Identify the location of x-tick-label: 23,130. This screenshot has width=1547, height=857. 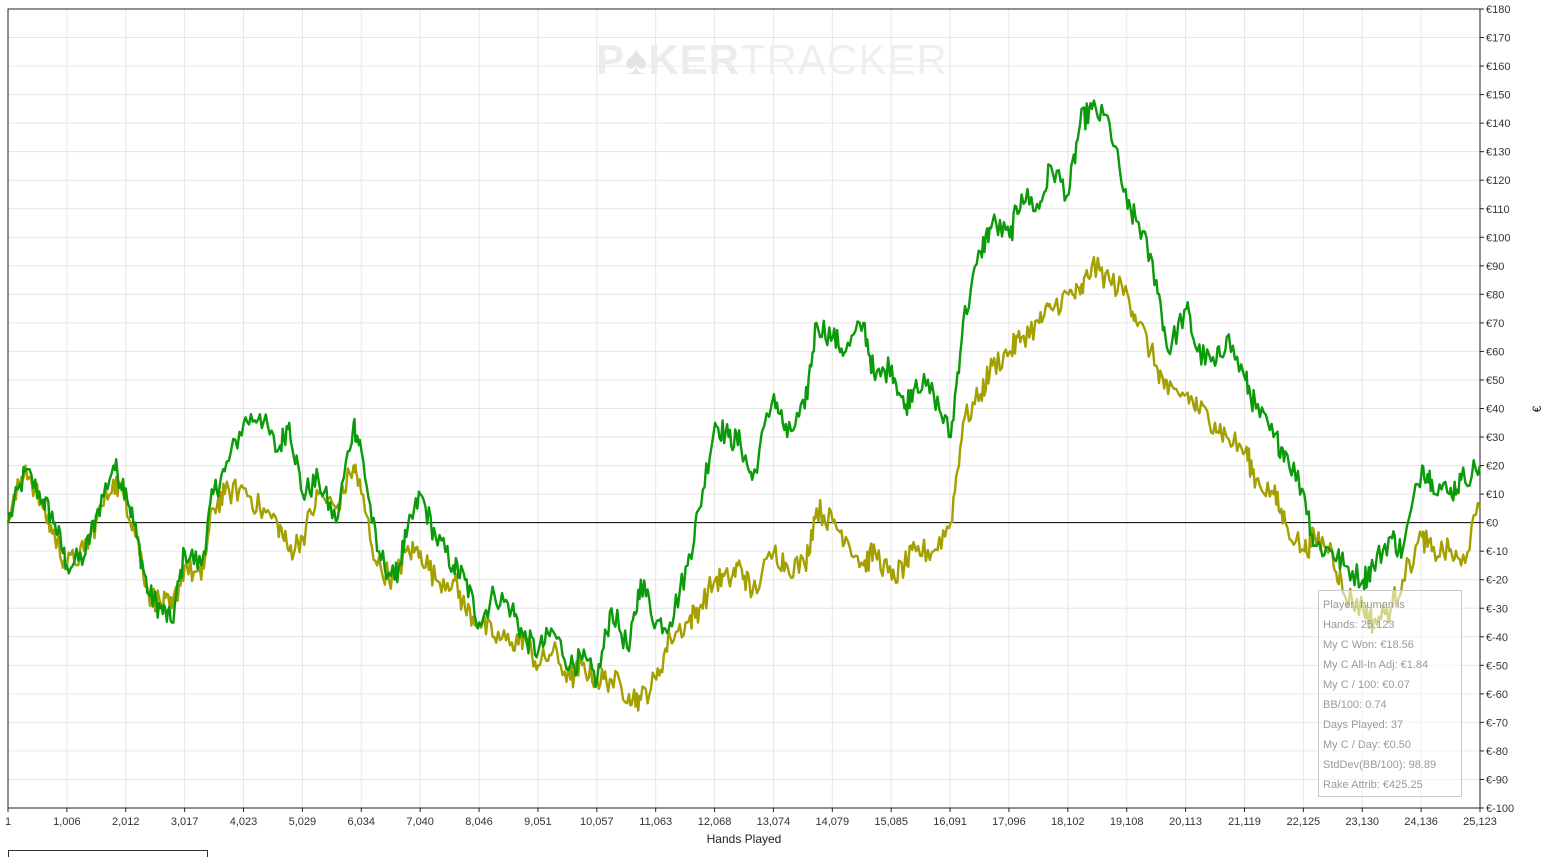
(1362, 822).